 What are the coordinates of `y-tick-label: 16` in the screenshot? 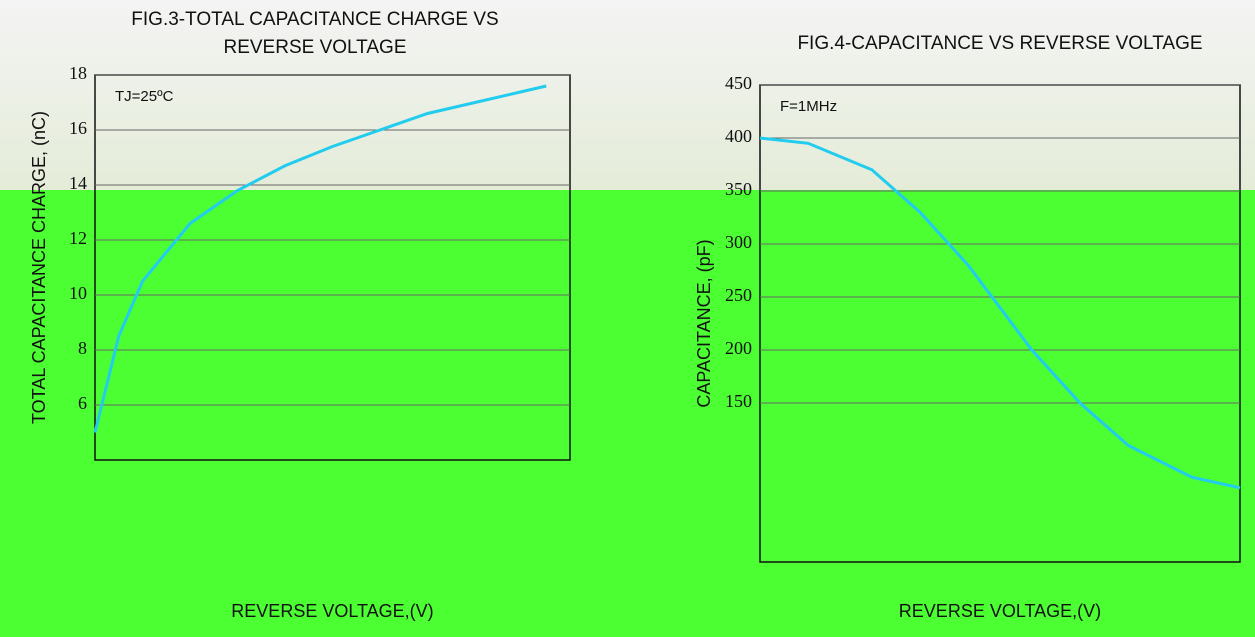 It's located at (78, 128).